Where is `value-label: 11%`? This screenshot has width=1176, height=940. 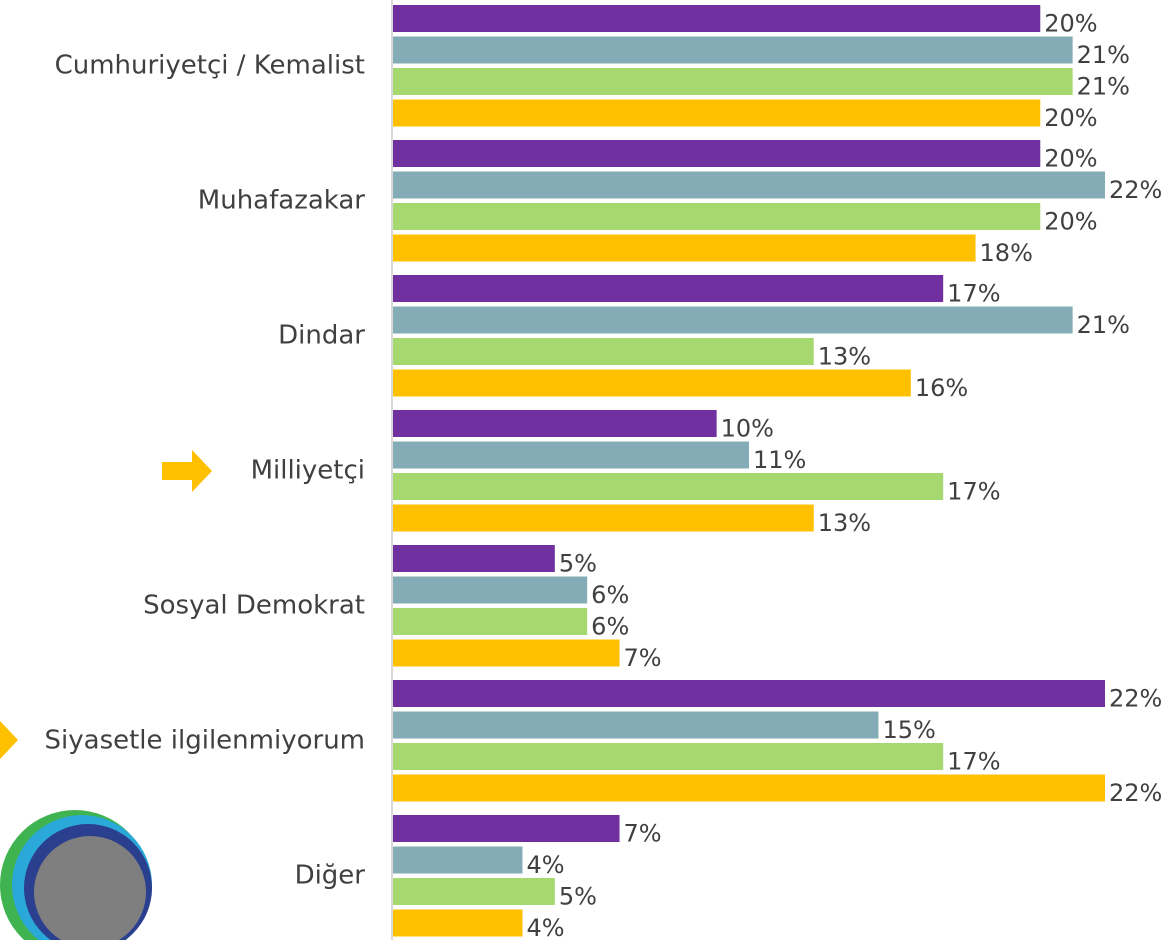 value-label: 11% is located at coordinates (779, 460).